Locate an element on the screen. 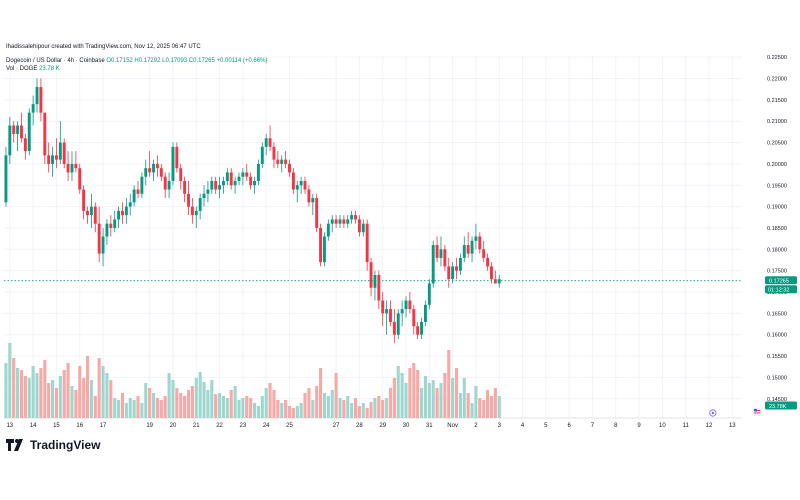 The image size is (800, 500). y-tick-label: 0.18500 is located at coordinates (777, 229).